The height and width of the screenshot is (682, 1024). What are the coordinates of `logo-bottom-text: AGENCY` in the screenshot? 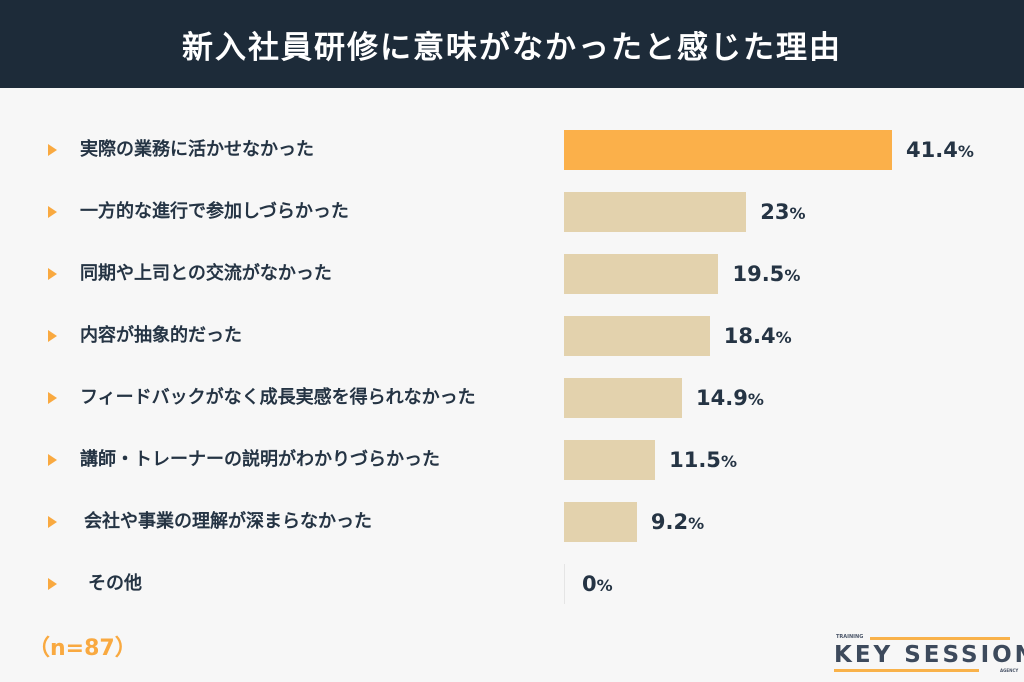 It's located at (1009, 670).